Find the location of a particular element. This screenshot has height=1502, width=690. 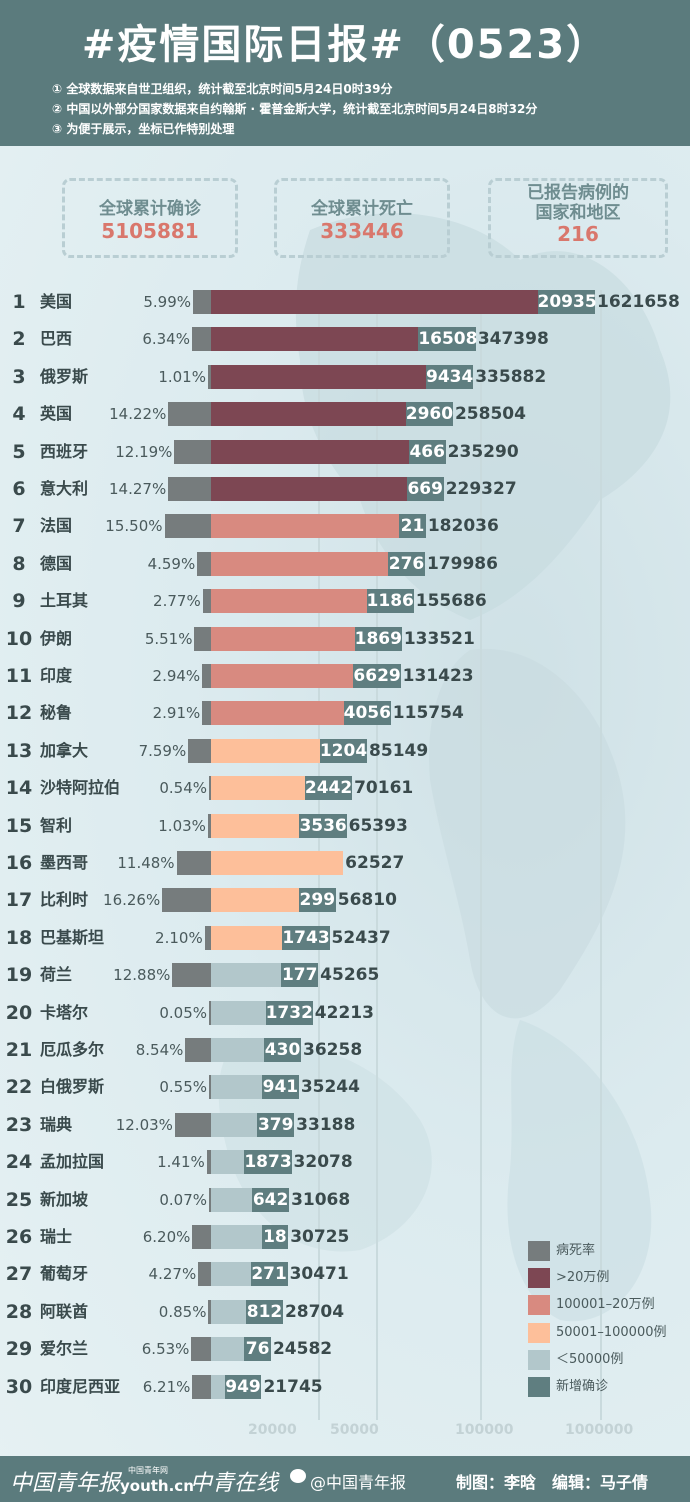

country-name: 巴西 is located at coordinates (56, 339).